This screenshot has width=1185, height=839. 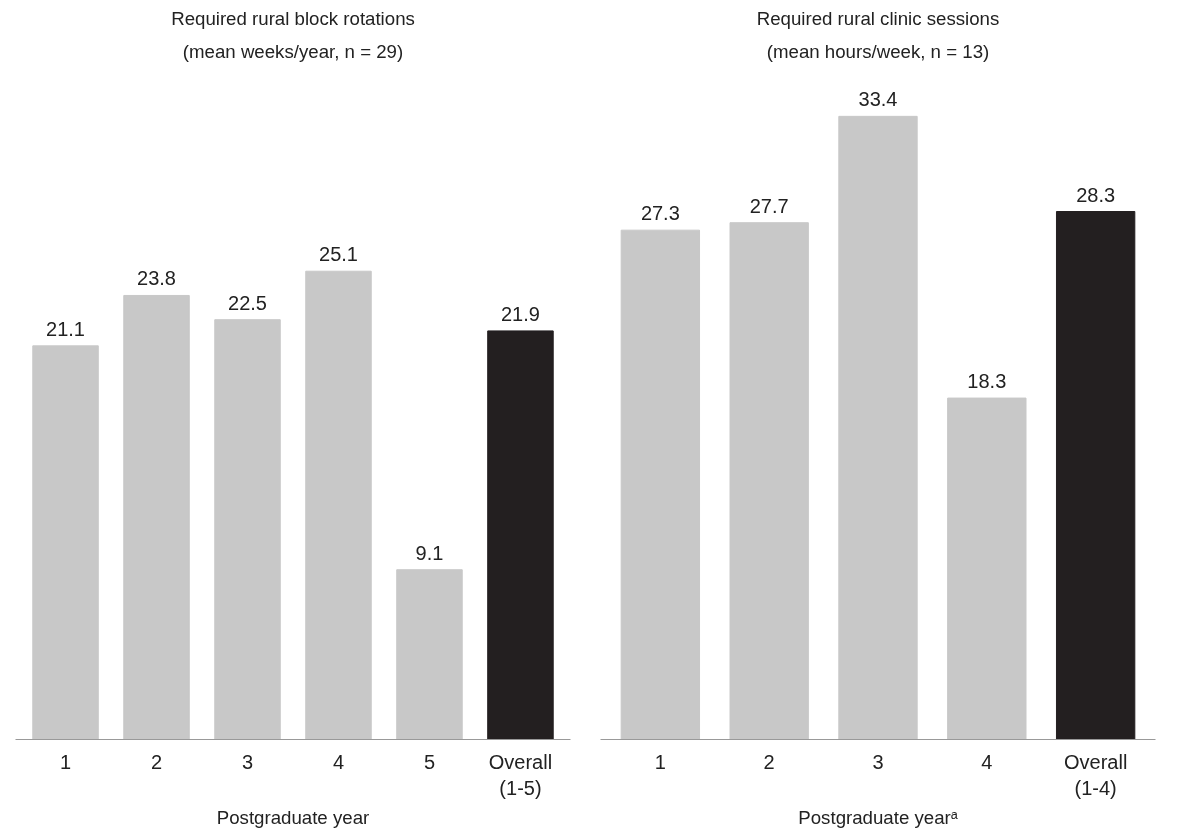 What do you see at coordinates (156, 278) in the screenshot?
I see `data-label: 23.8` at bounding box center [156, 278].